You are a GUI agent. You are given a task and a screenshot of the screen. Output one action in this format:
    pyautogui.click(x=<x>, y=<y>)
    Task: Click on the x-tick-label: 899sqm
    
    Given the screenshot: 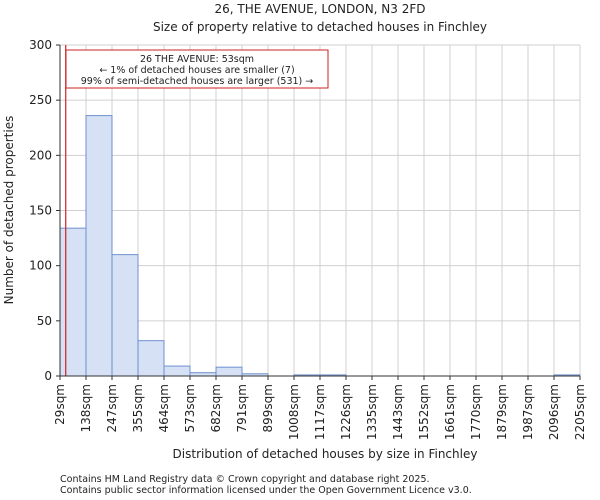 What is the action you would take?
    pyautogui.click(x=268, y=408)
    